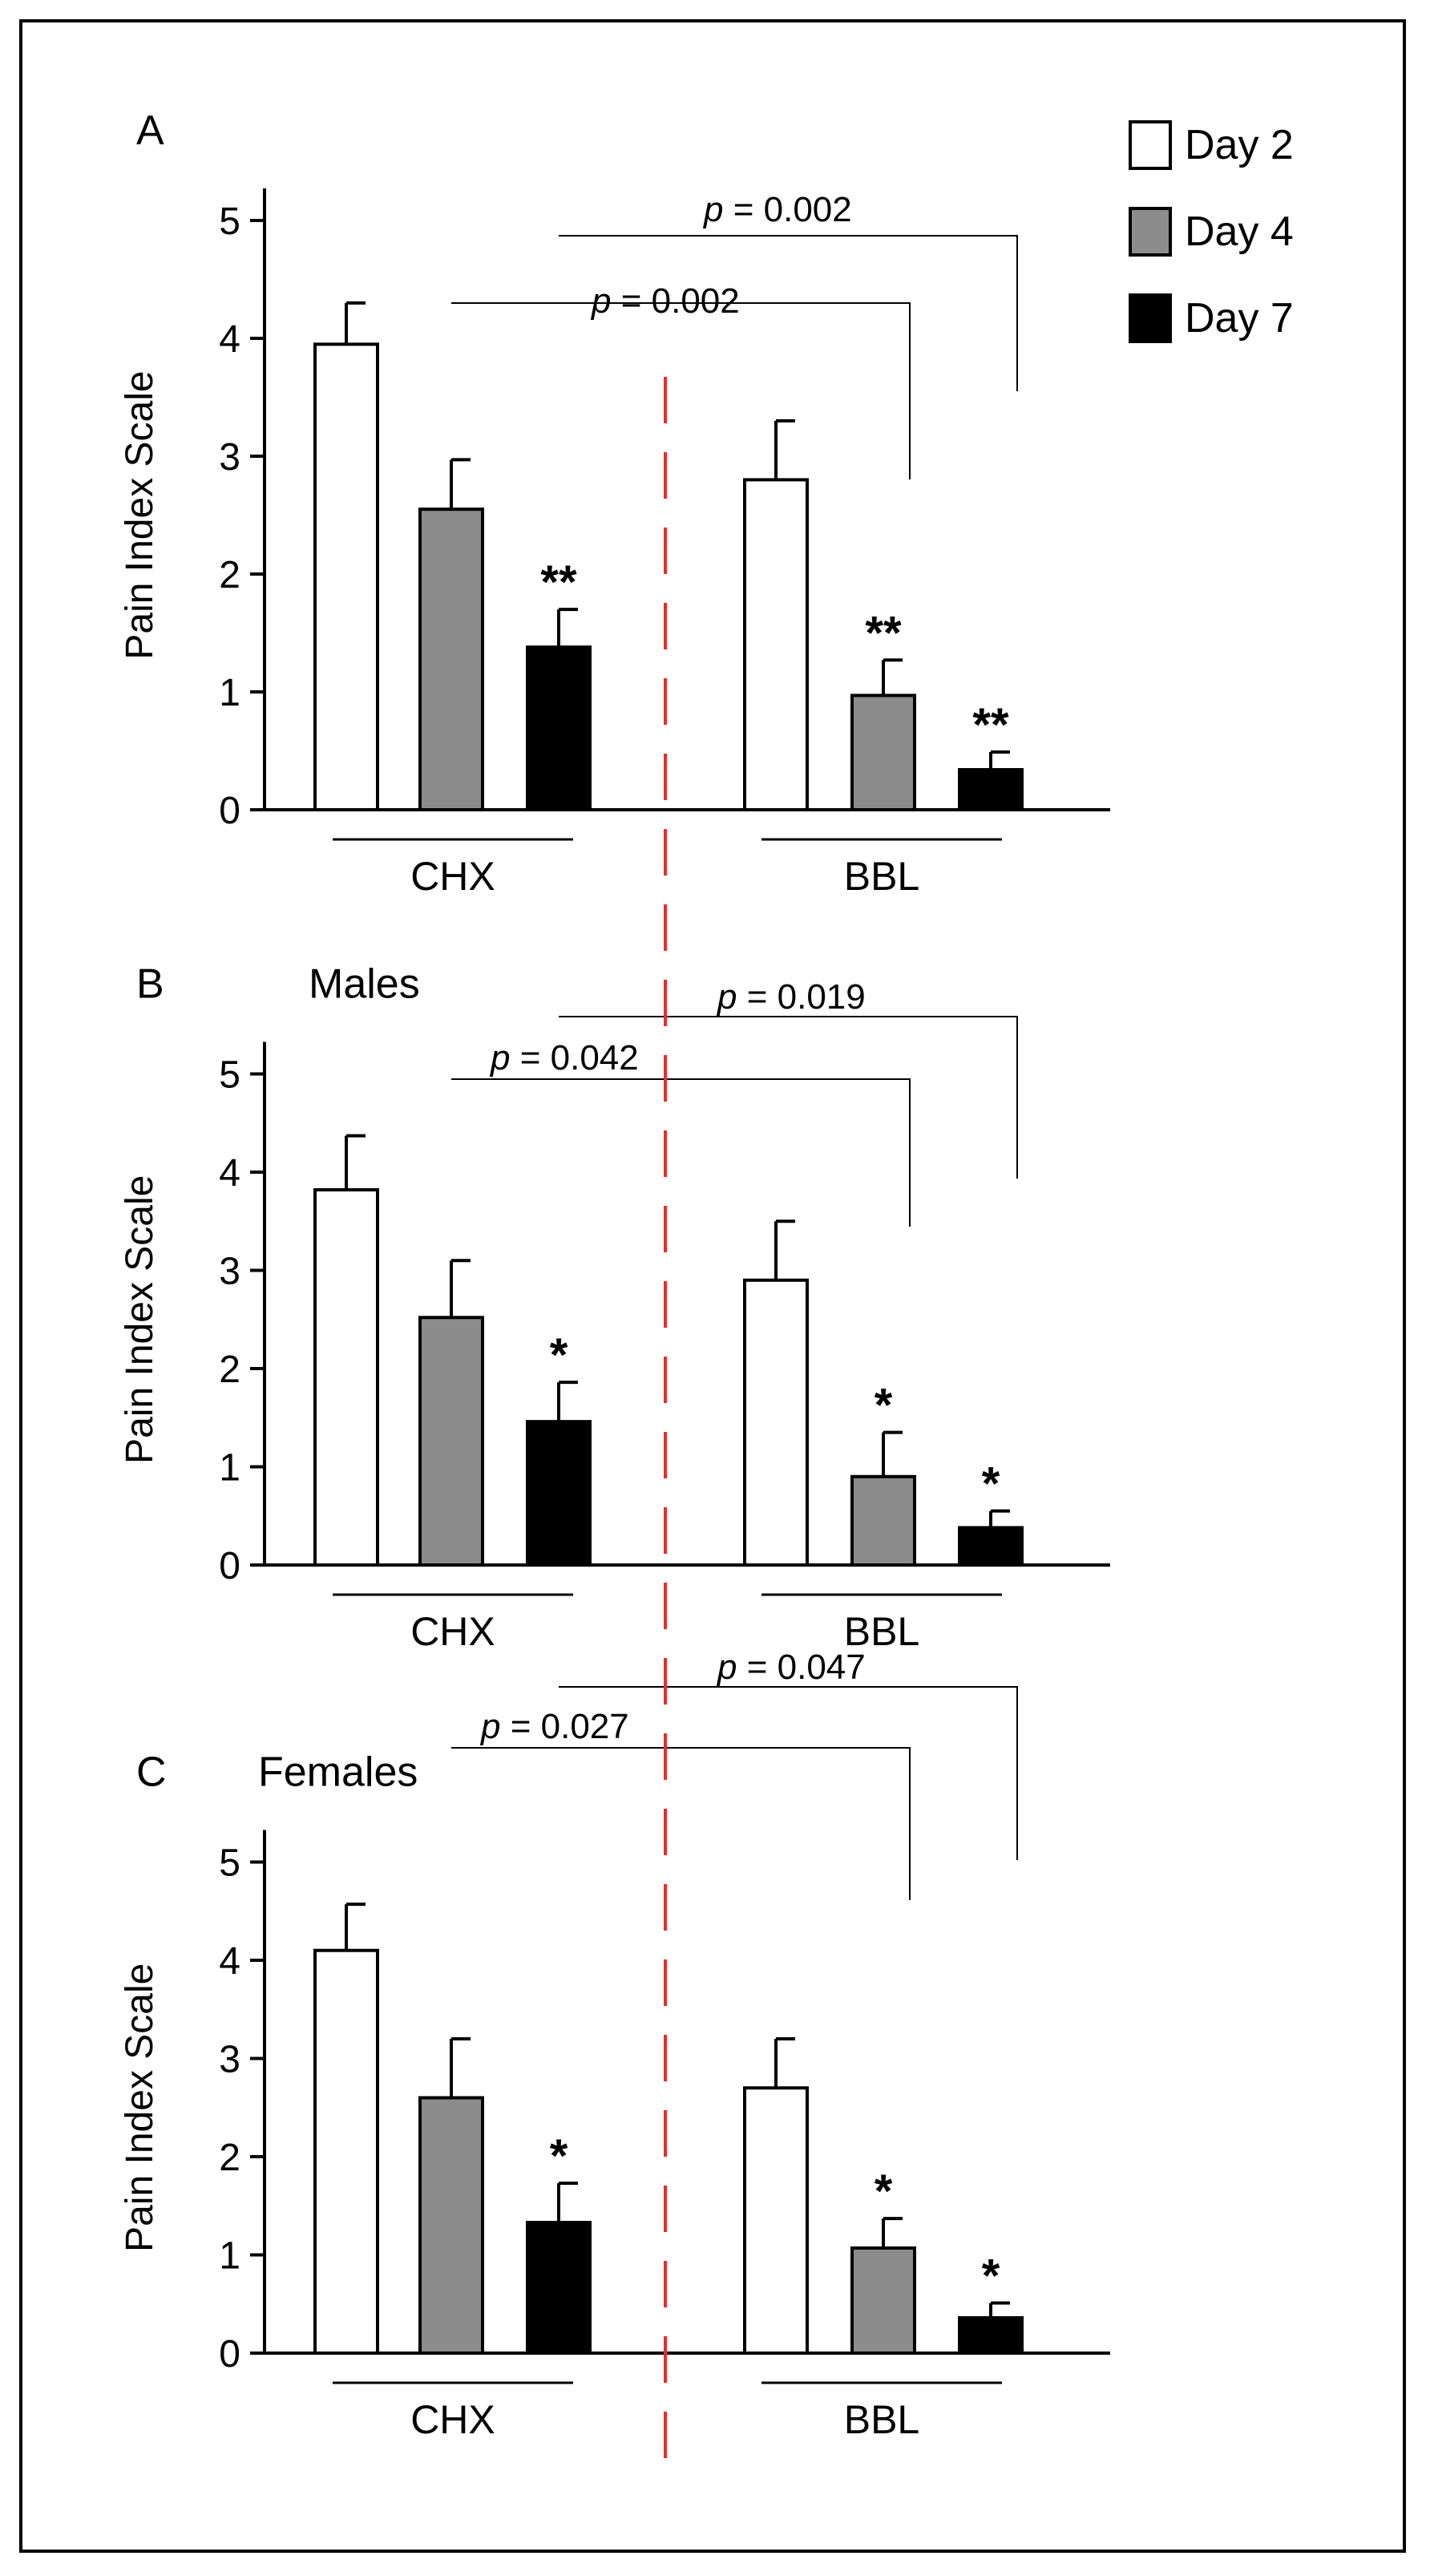  I want to click on panel-subtitle: Females, so click(338, 1772).